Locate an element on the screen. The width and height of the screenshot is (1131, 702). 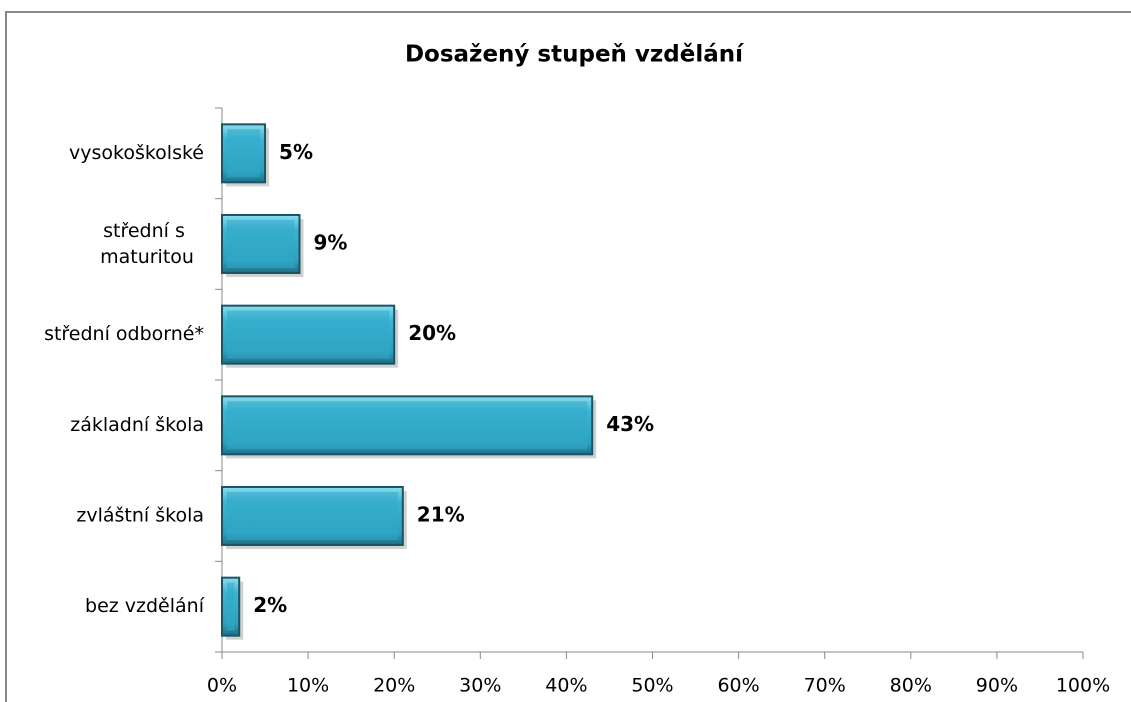
x-tick-label: 40% is located at coordinates (566, 686).